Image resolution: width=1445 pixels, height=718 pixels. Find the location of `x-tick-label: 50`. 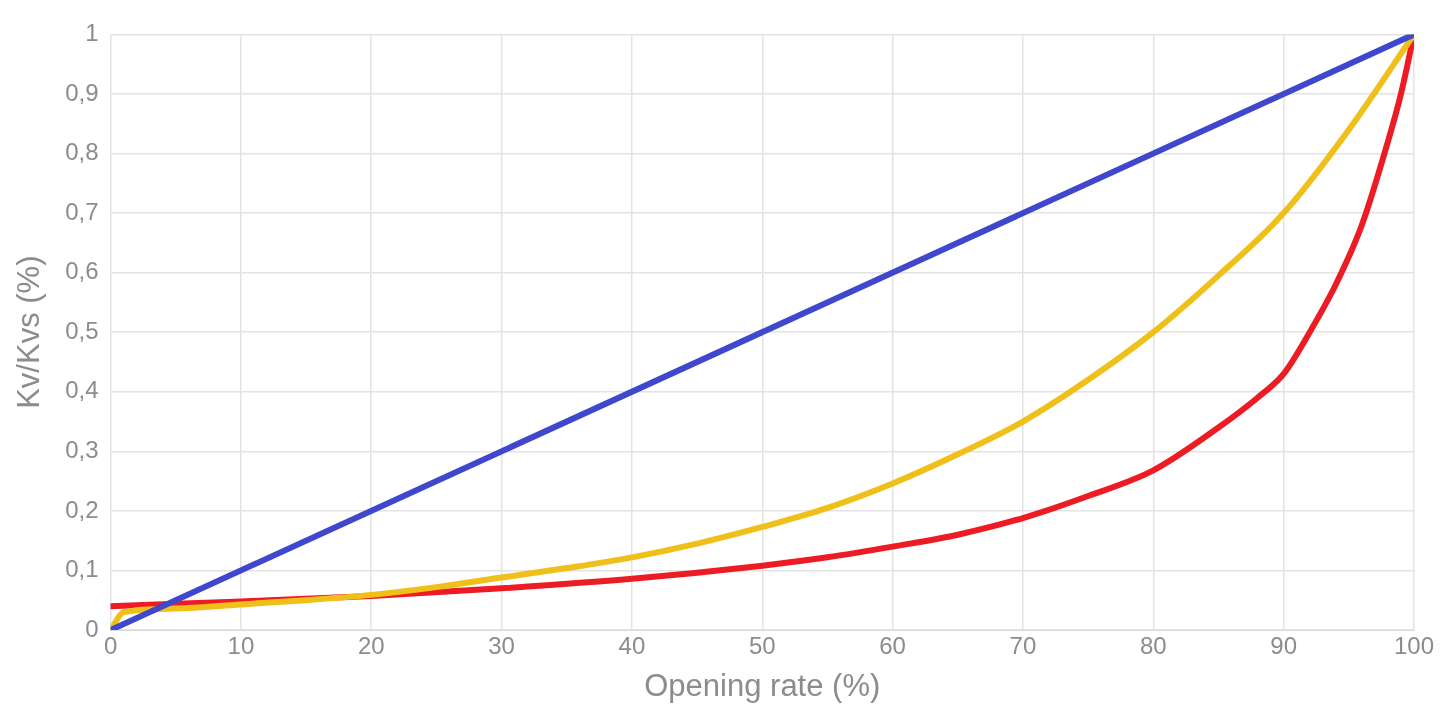

x-tick-label: 50 is located at coordinates (762, 646).